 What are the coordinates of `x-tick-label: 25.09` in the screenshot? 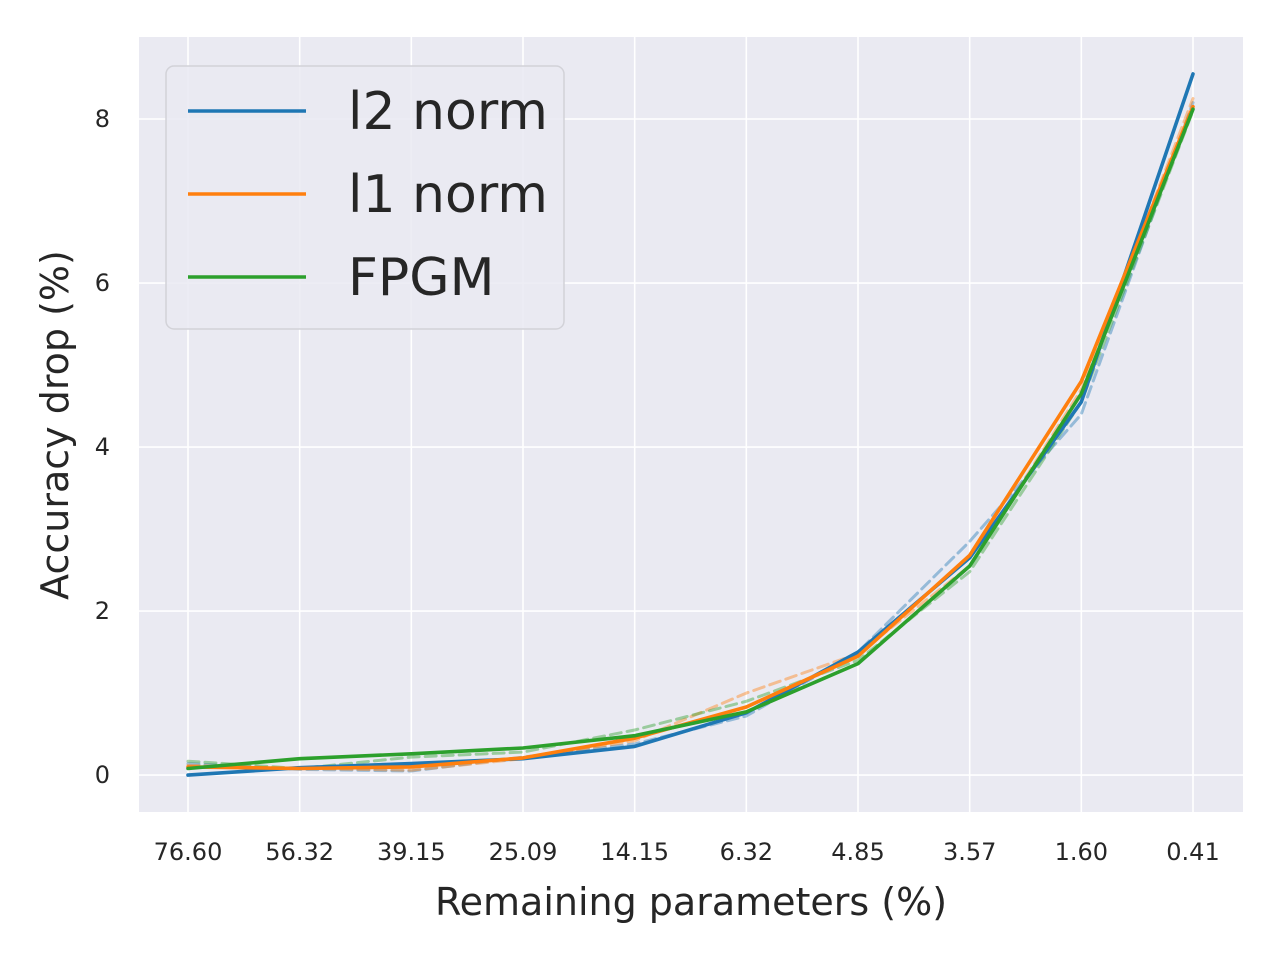 It's located at (523, 852).